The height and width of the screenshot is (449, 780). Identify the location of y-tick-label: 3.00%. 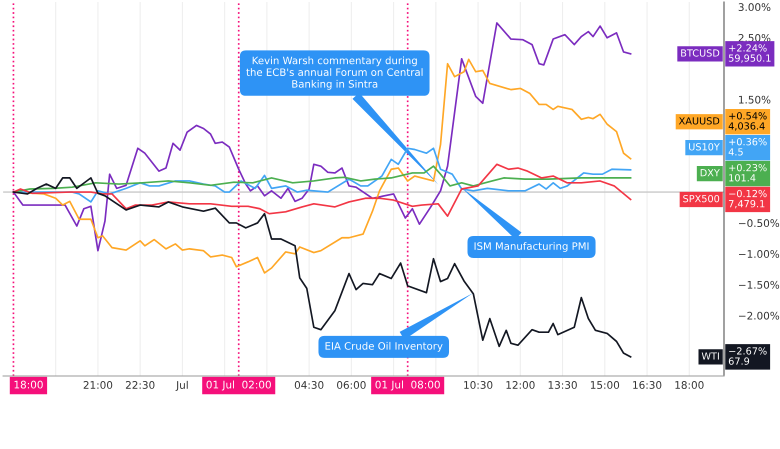
(754, 7).